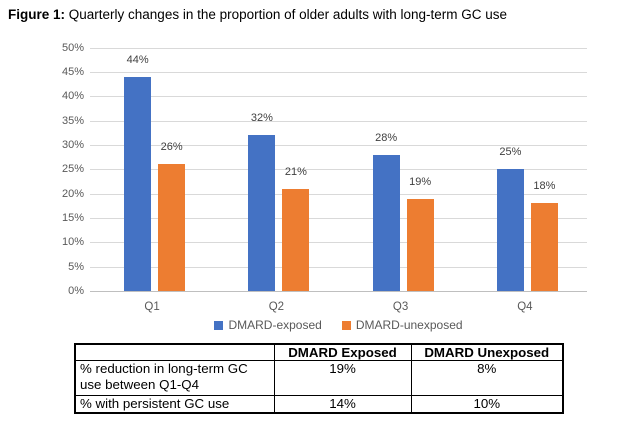  Describe the element at coordinates (72, 169) in the screenshot. I see `y-tick-label: 25%` at that location.